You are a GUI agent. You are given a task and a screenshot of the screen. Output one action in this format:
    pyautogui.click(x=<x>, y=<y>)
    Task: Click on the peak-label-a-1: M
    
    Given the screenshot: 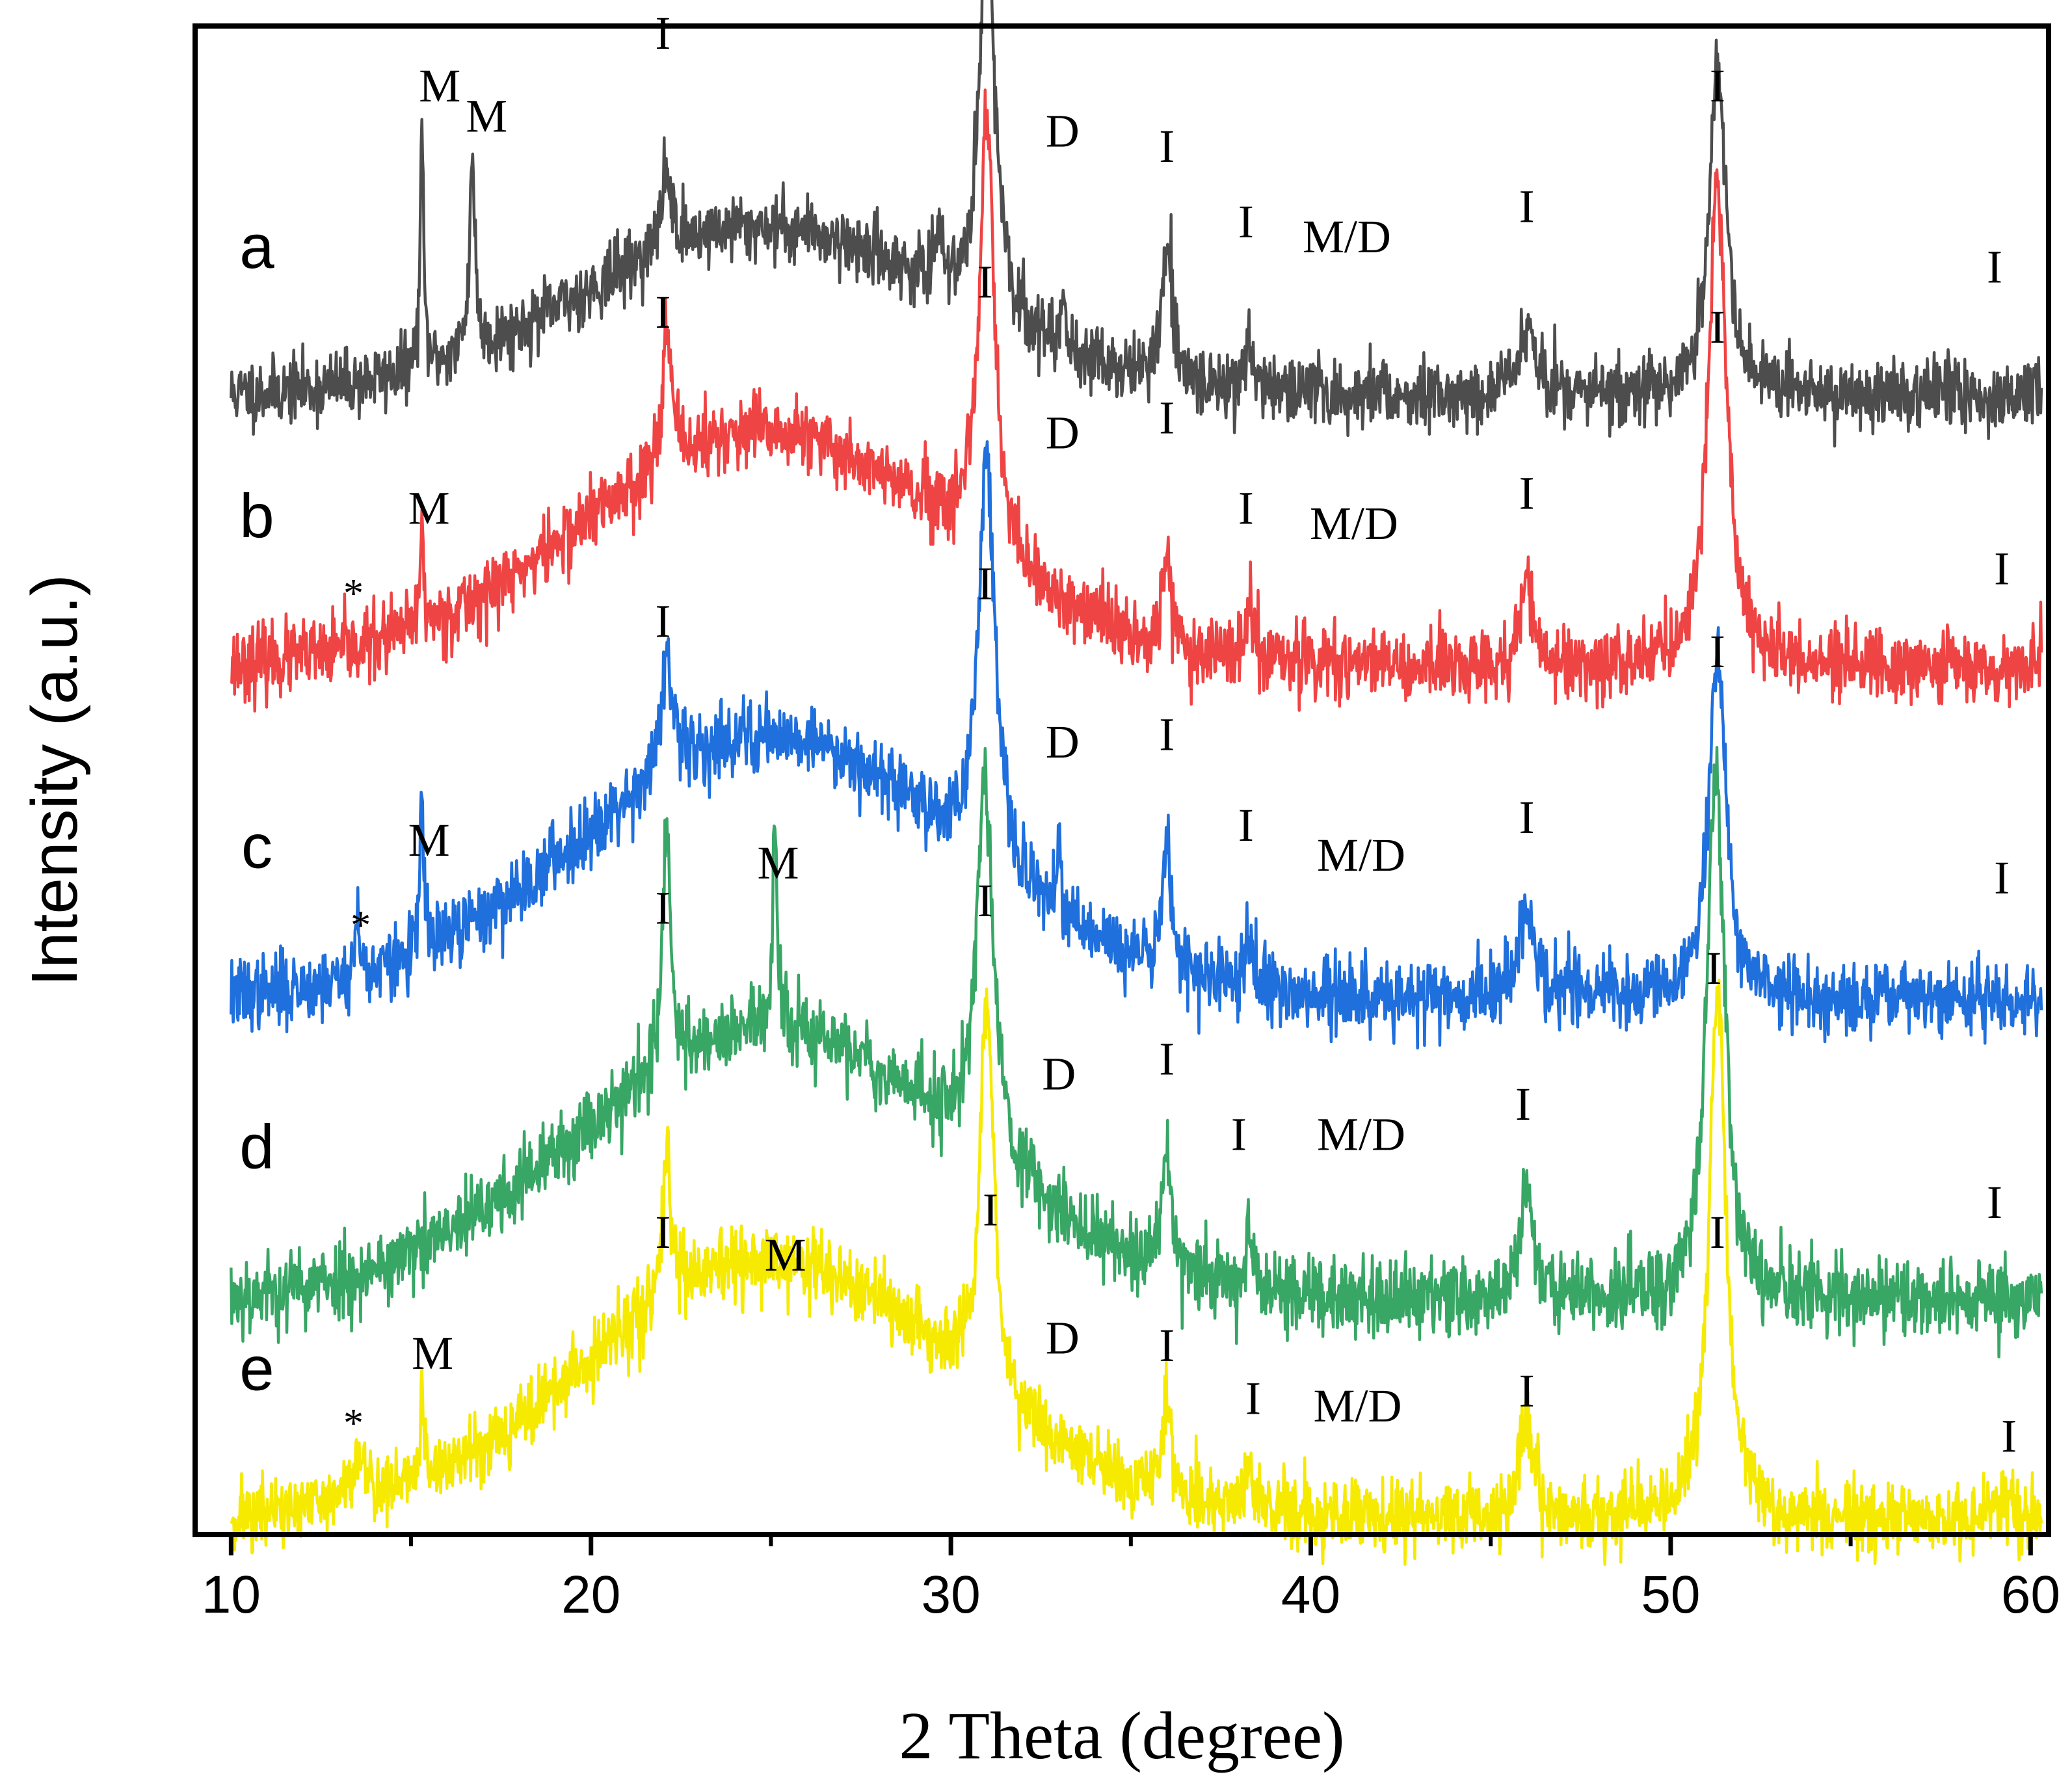 What is the action you would take?
    pyautogui.click(x=486, y=116)
    